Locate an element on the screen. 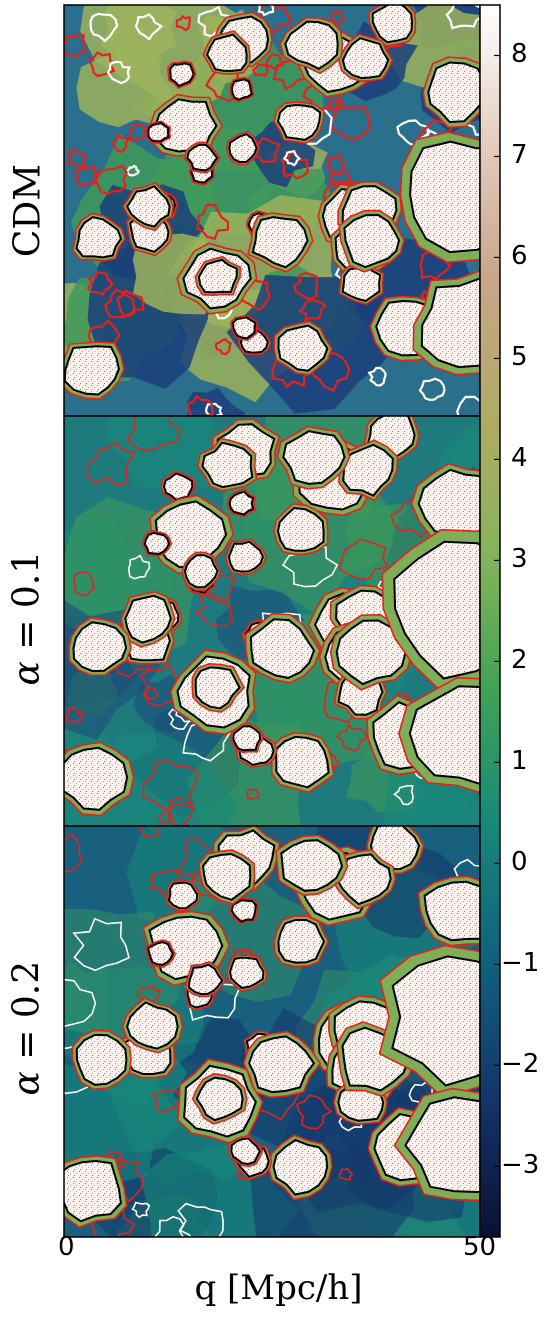 Image resolution: width=557 pixels, height=1327 pixels. x-axis-label: q [Mpc/h] is located at coordinates (278, 1288).